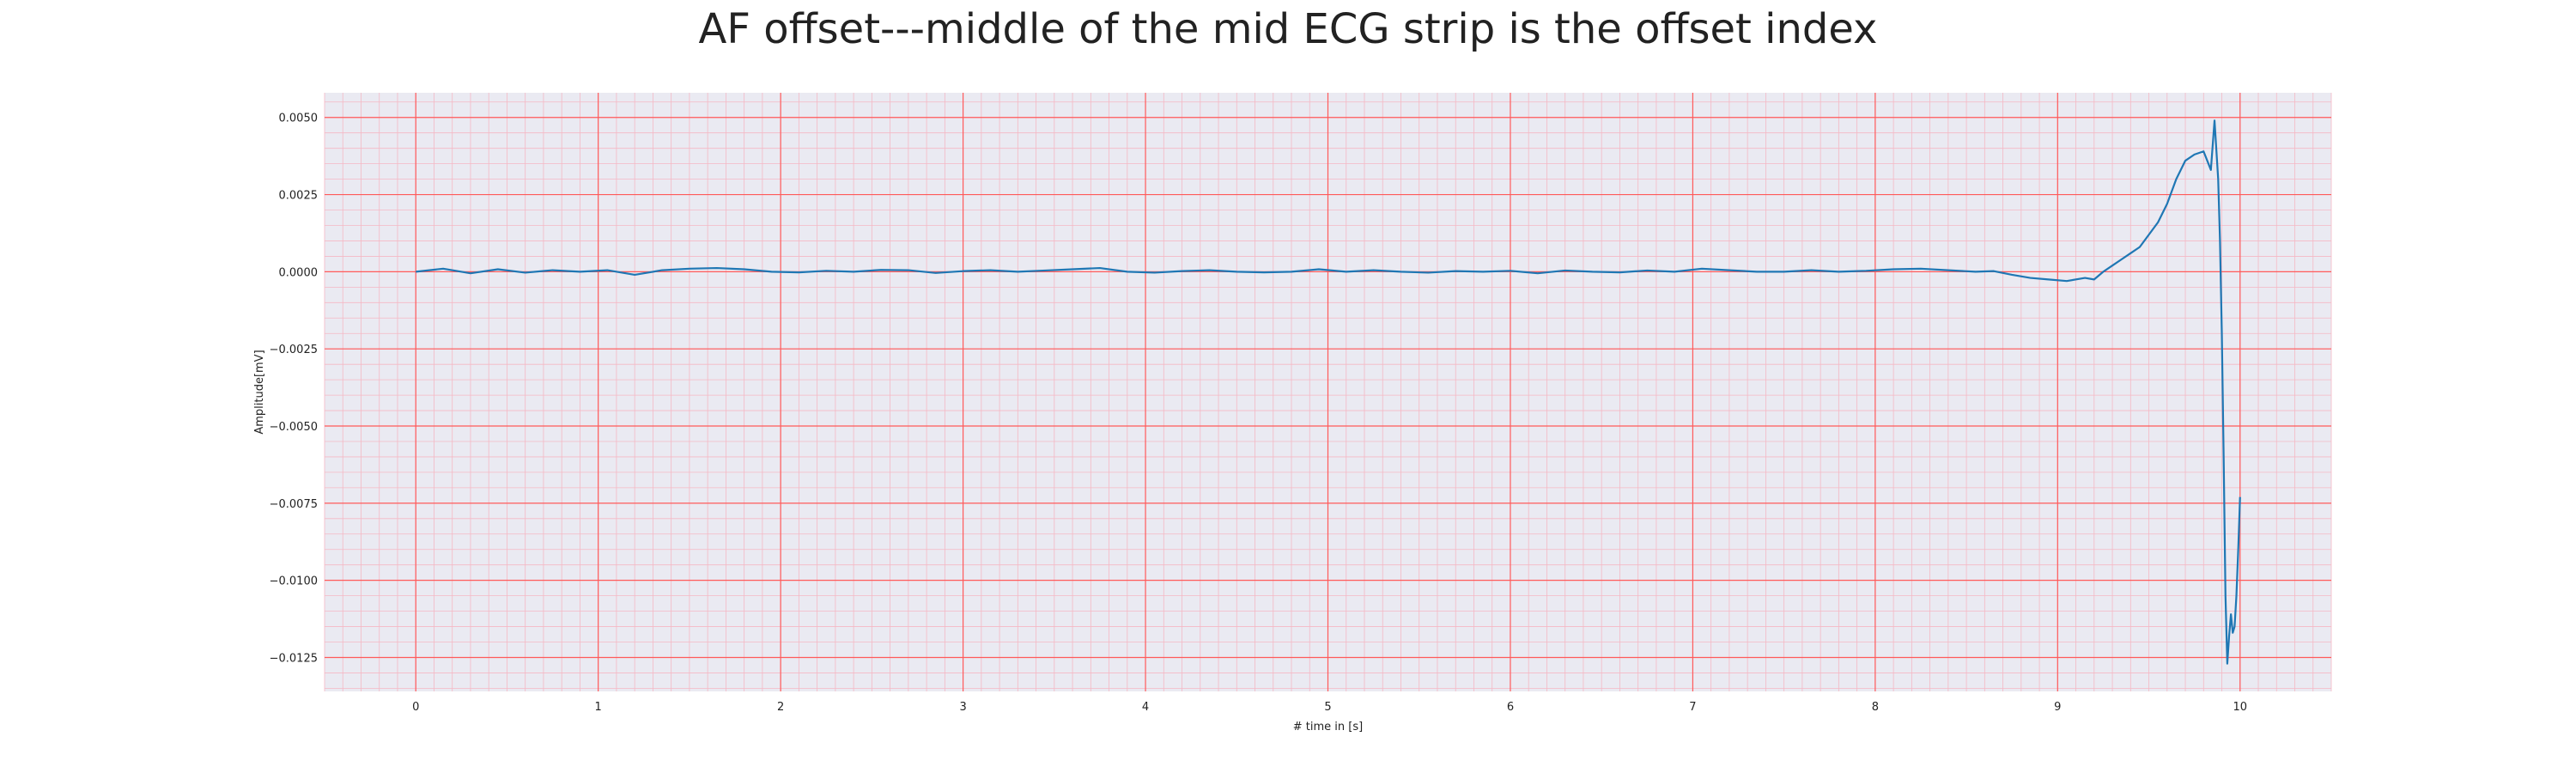 The image size is (2576, 773). I want to click on x-tick-label: 7, so click(1693, 707).